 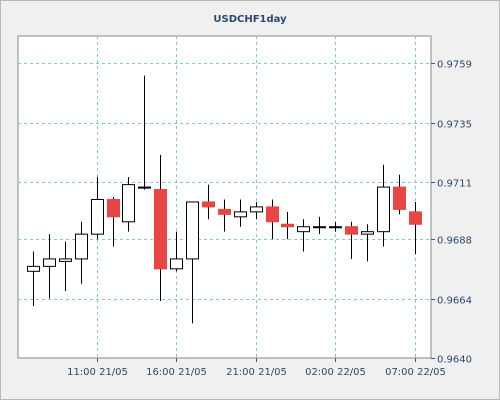 What do you see at coordinates (97, 372) in the screenshot?
I see `x-tick-label: 11:00 21/05` at bounding box center [97, 372].